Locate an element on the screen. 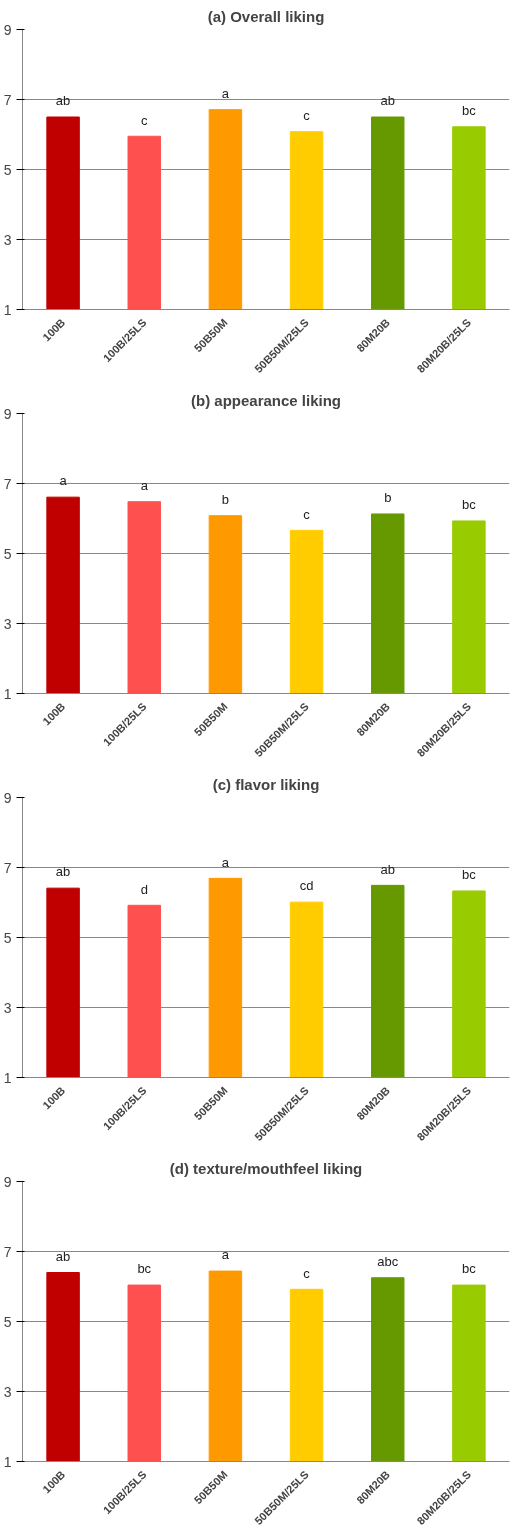  chart-title: (d) texture/mouthfeel liking is located at coordinates (266, 1168).